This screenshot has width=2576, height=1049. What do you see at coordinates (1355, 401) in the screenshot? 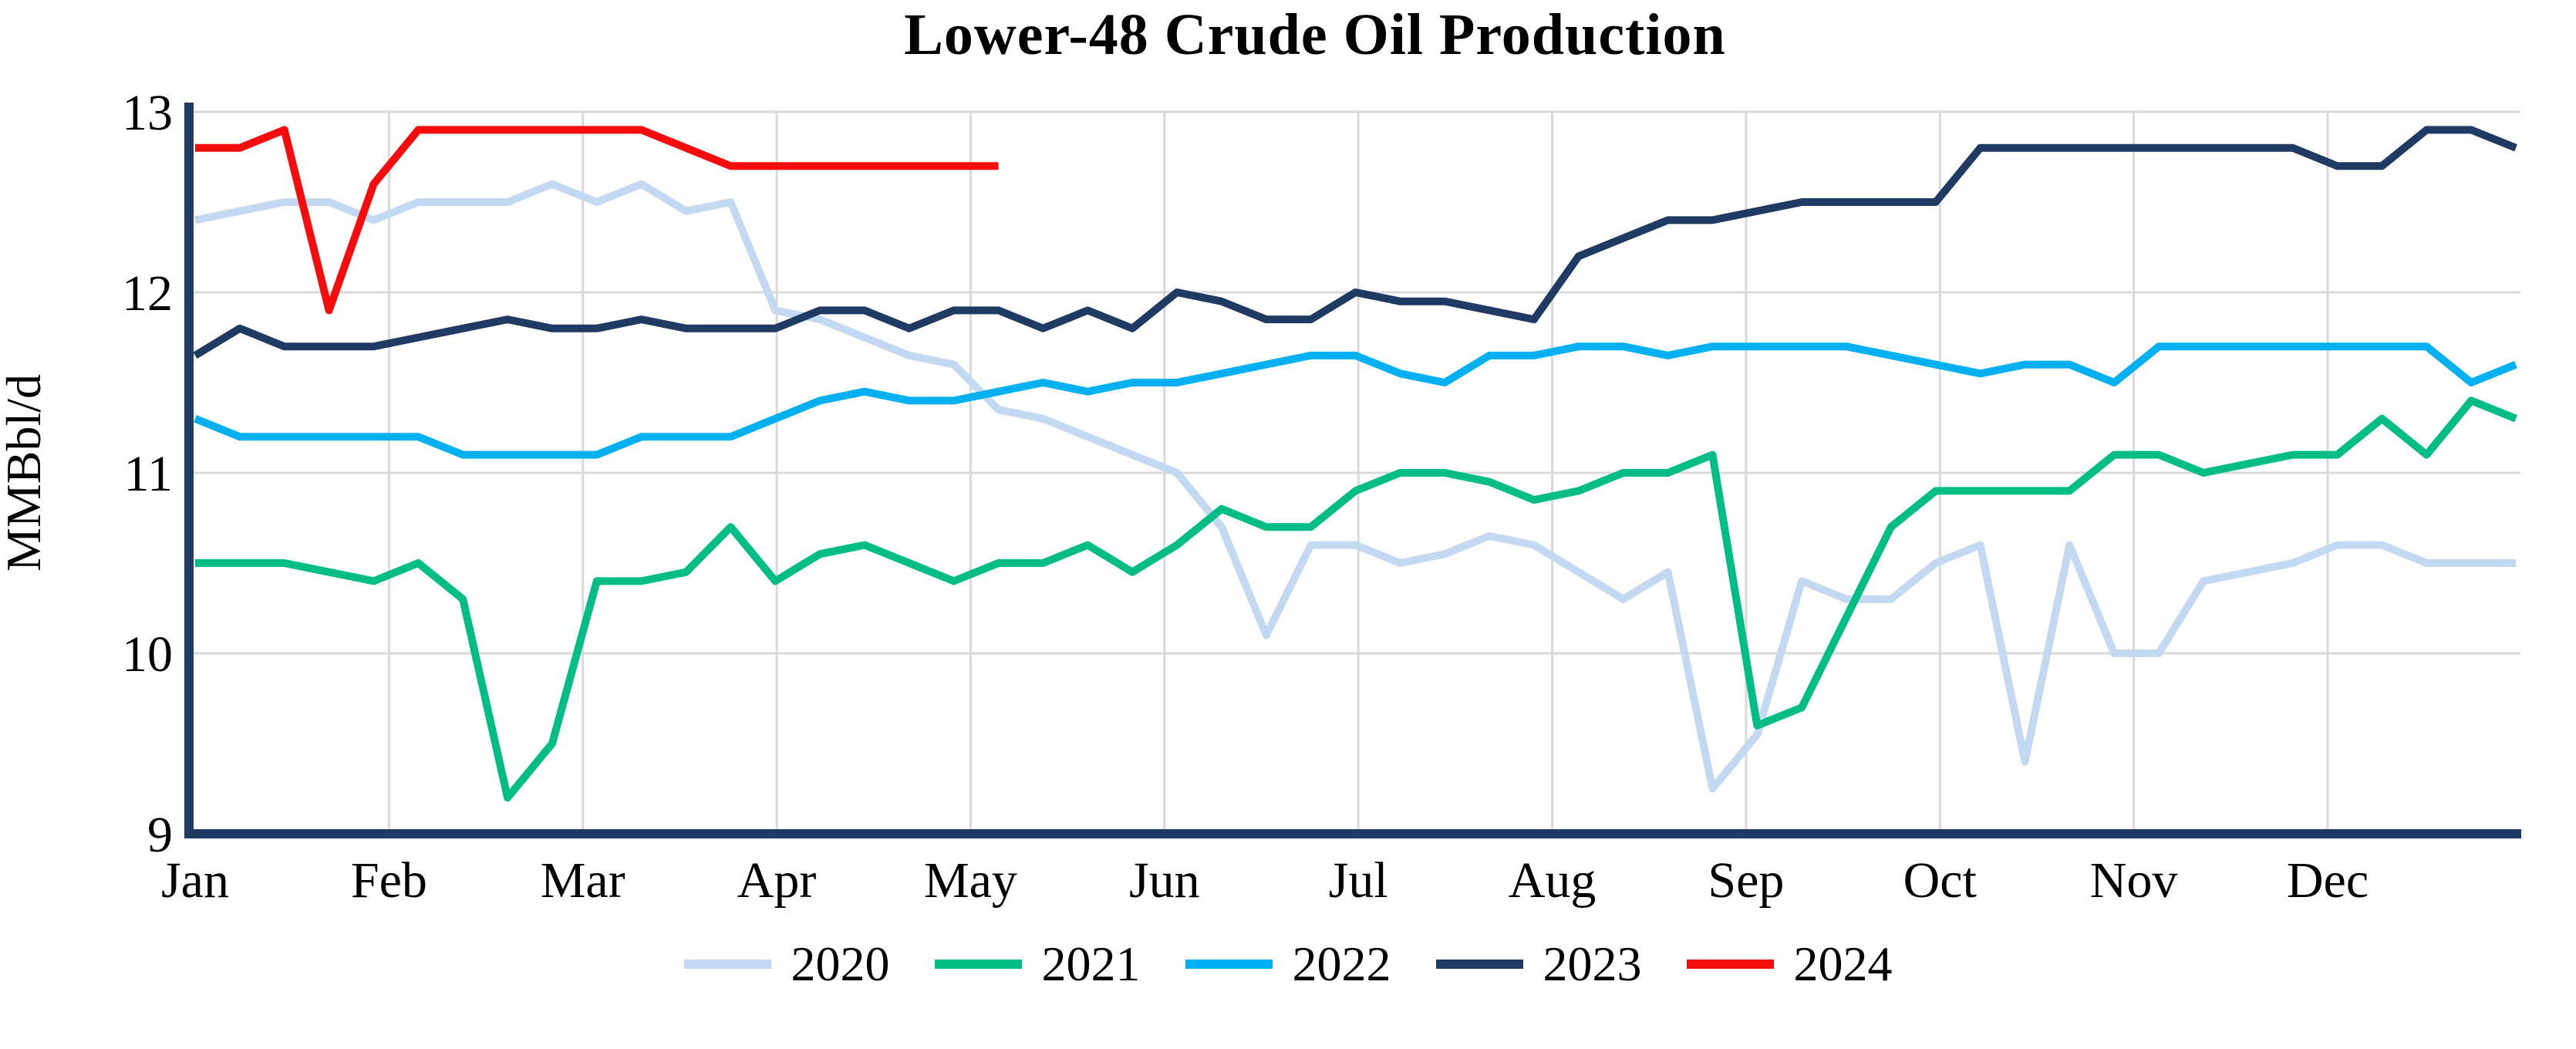
I see `series-line-2022` at bounding box center [1355, 401].